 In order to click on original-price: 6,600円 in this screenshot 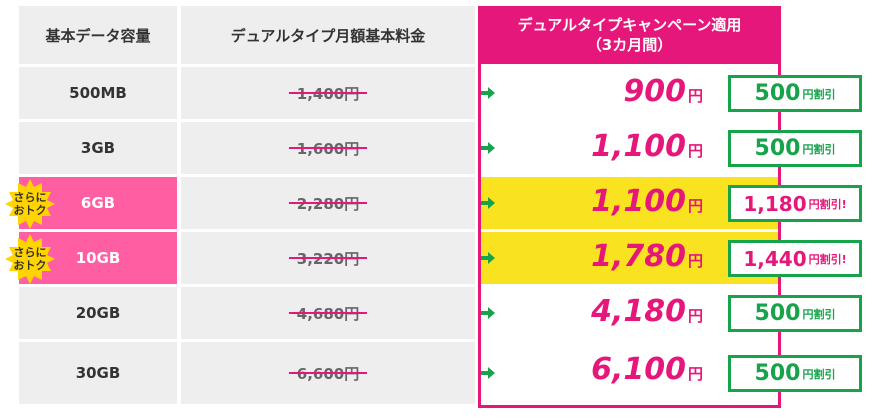, I will do `click(328, 373)`.